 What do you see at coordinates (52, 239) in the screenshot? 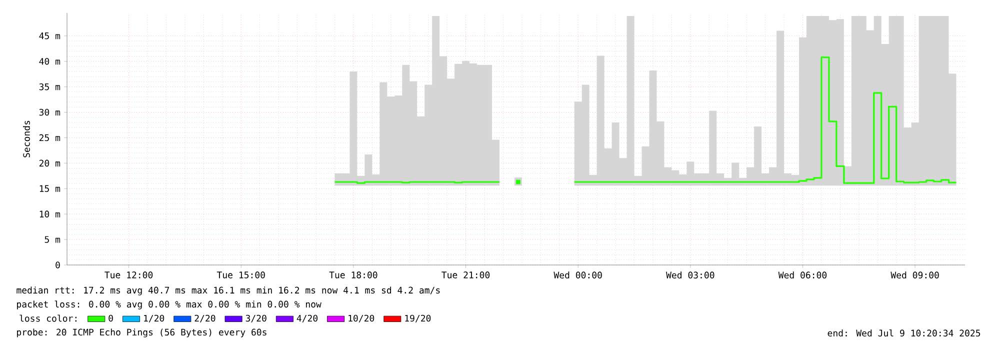
I see `y-tick-label: 5 m` at bounding box center [52, 239].